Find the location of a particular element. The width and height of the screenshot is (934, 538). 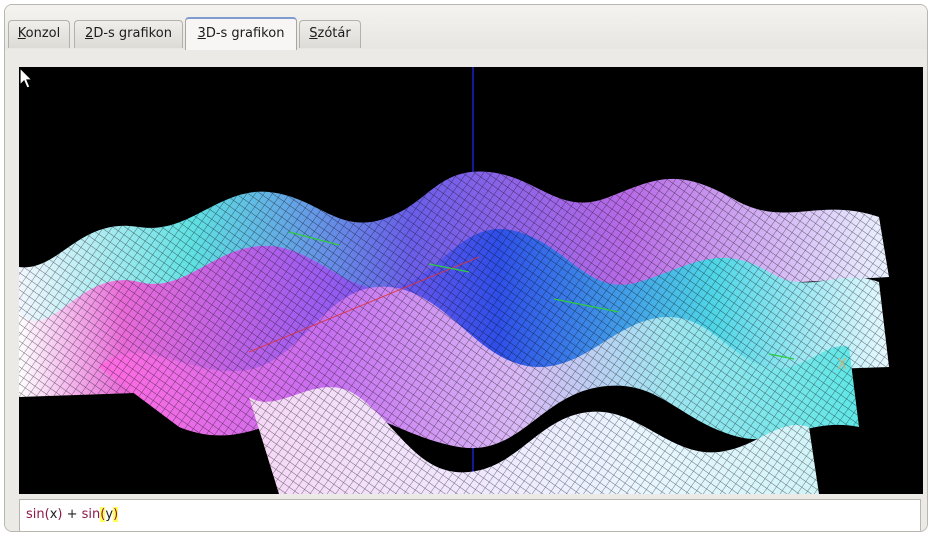

tab-konzol-label: onzol is located at coordinates (43, 33).